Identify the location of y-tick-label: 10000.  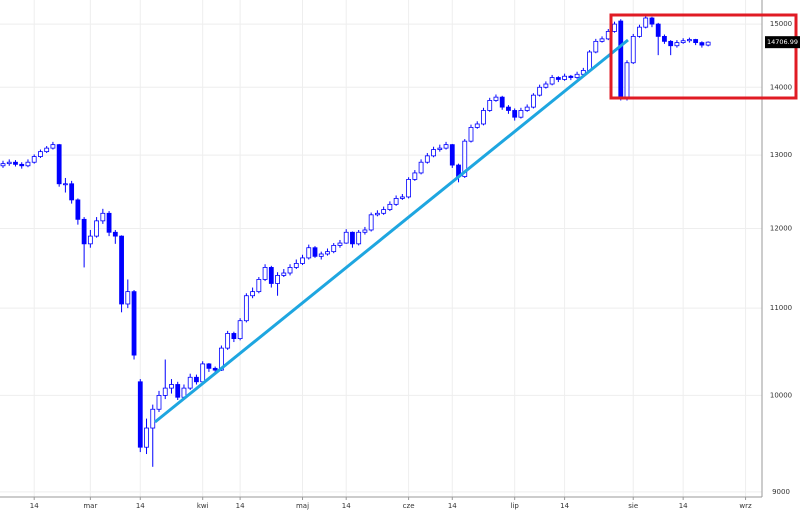
(781, 395).